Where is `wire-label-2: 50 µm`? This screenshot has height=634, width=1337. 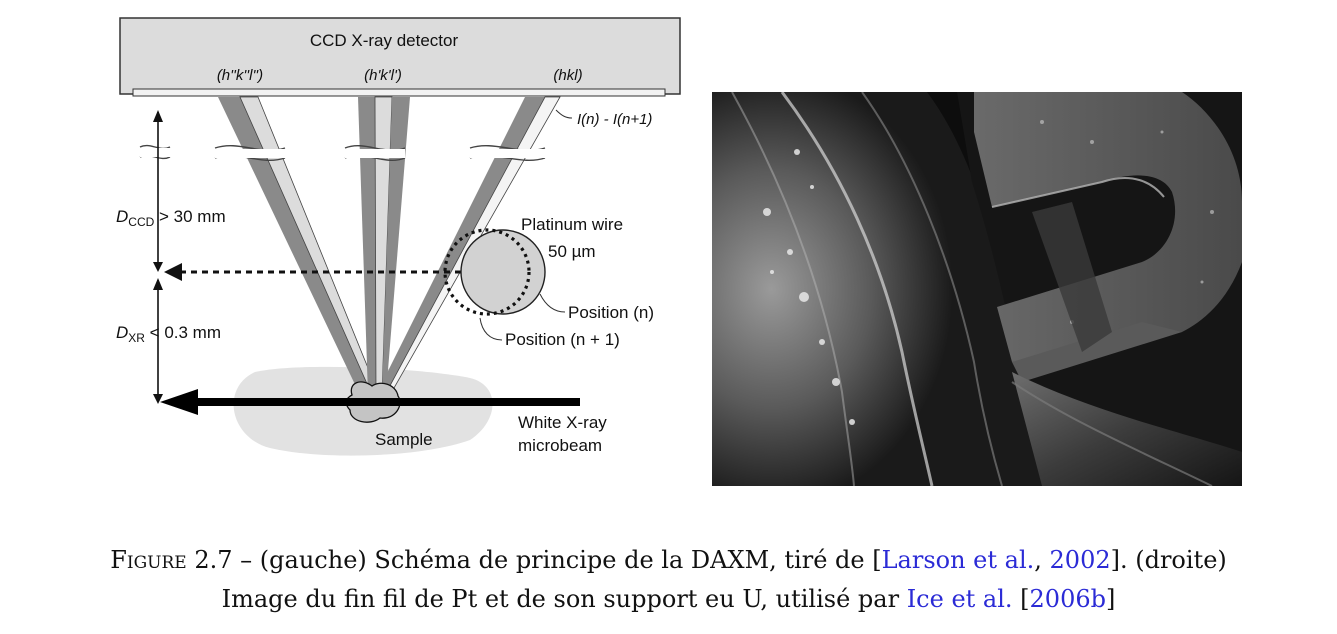 wire-label-2: 50 µm is located at coordinates (572, 251).